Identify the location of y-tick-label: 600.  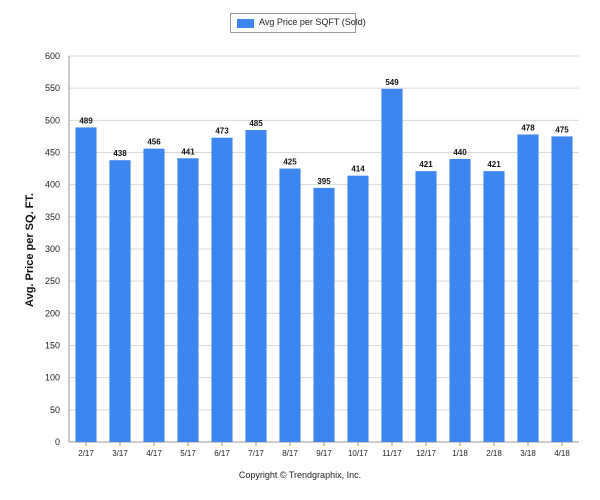
(52, 56).